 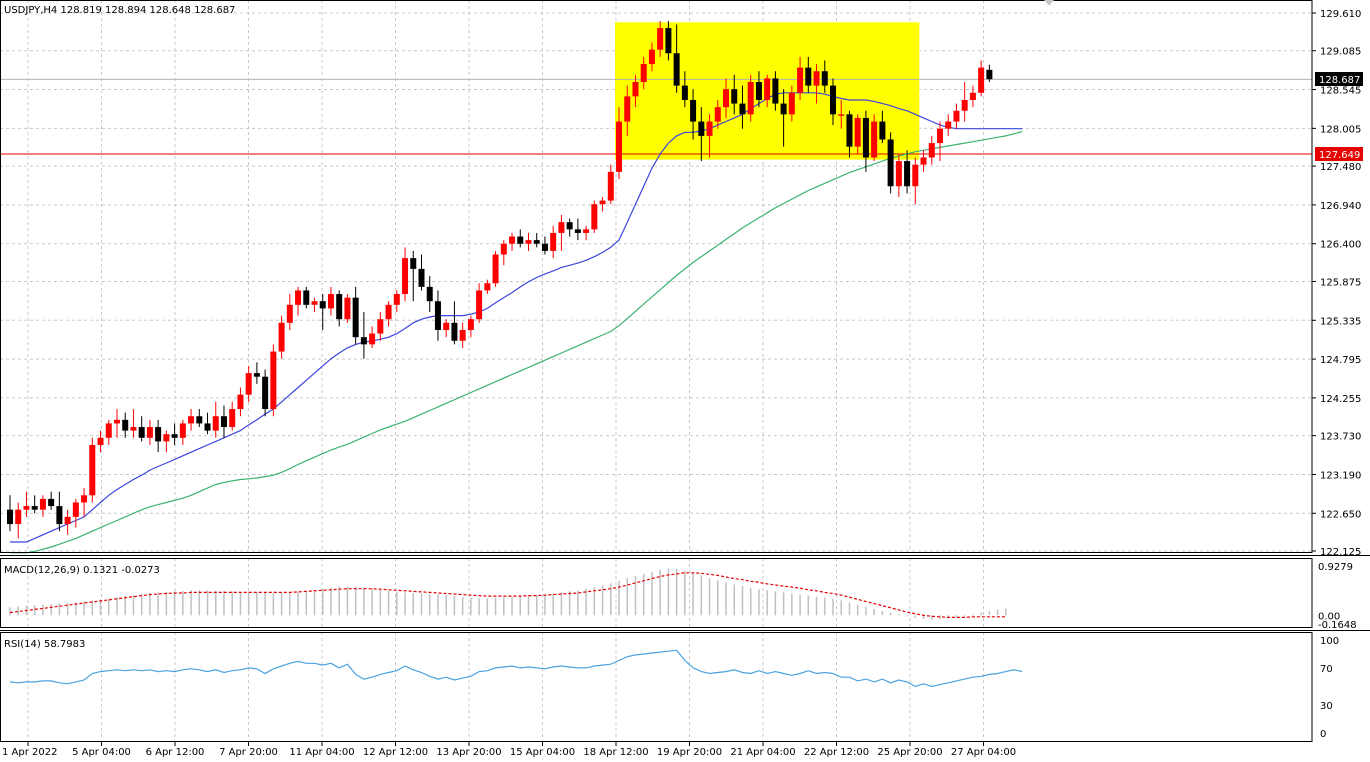 I want to click on time-tick-label: 5 Apr 04:00, so click(x=101, y=752).